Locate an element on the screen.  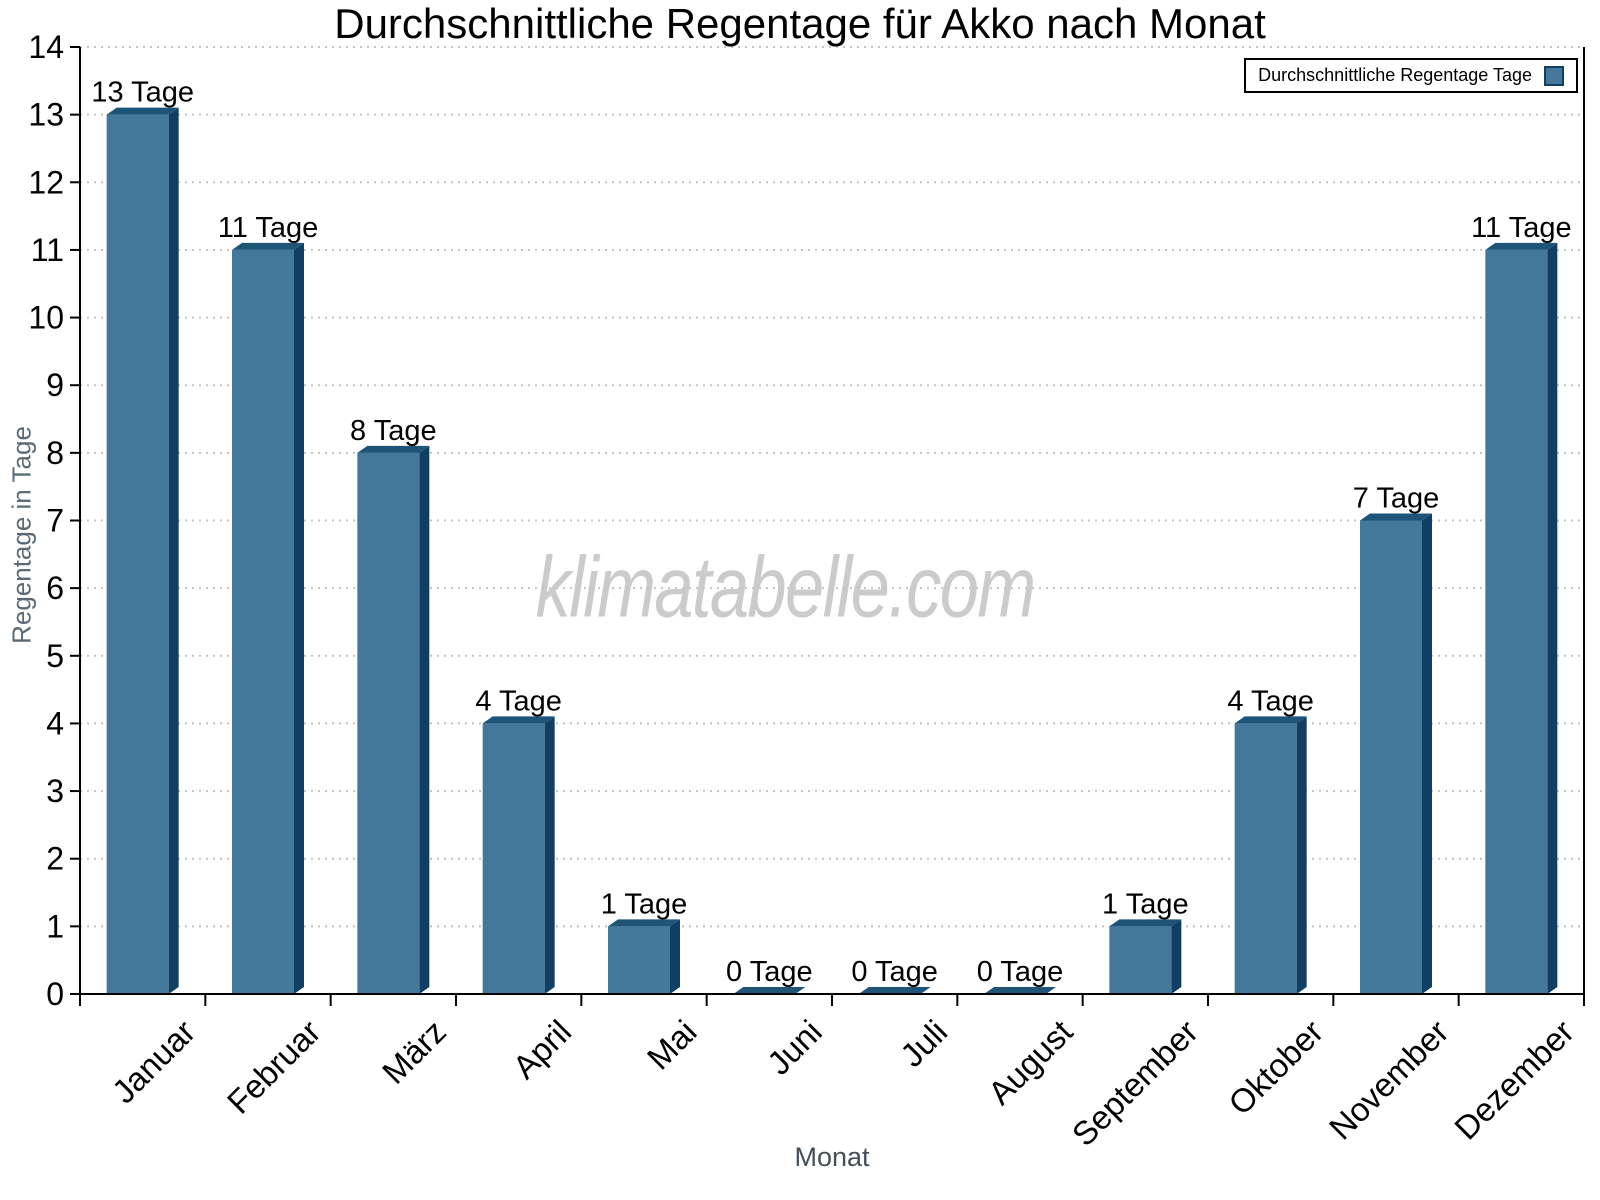
y-tick-label: 3 is located at coordinates (55, 791).